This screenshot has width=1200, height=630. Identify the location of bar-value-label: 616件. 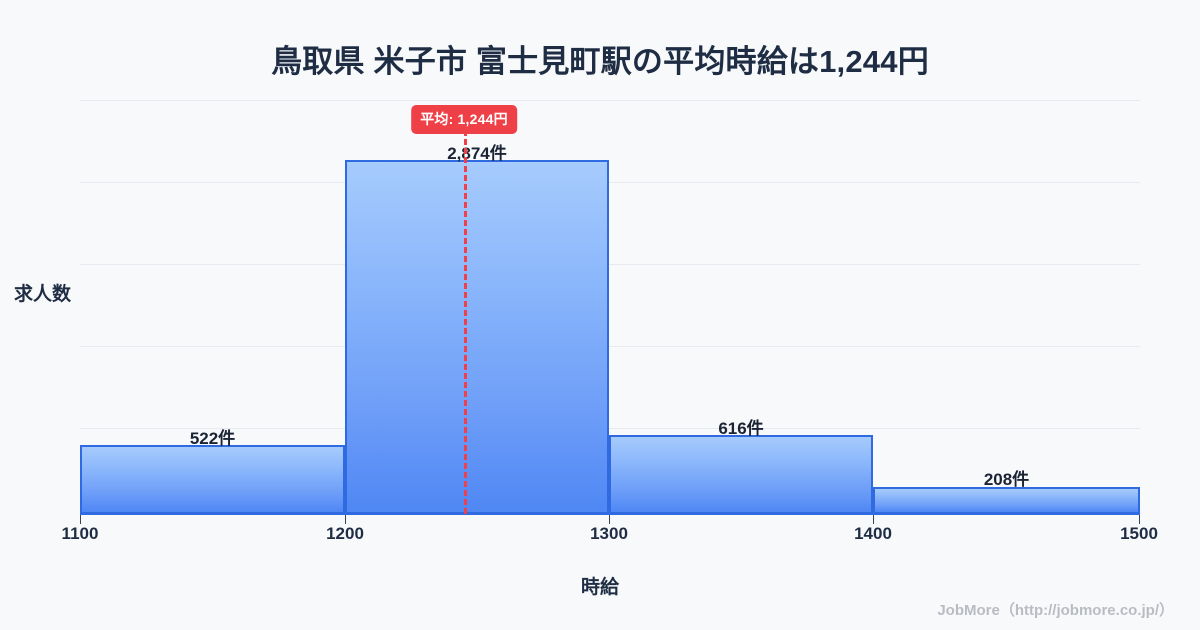
(741, 428).